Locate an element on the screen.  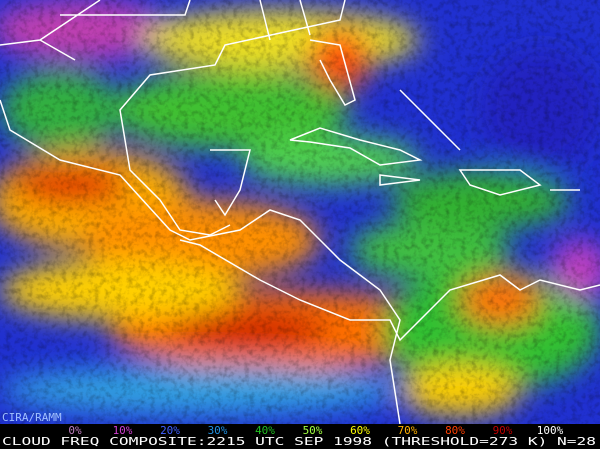
legend-label: 100% is located at coordinates (550, 430).